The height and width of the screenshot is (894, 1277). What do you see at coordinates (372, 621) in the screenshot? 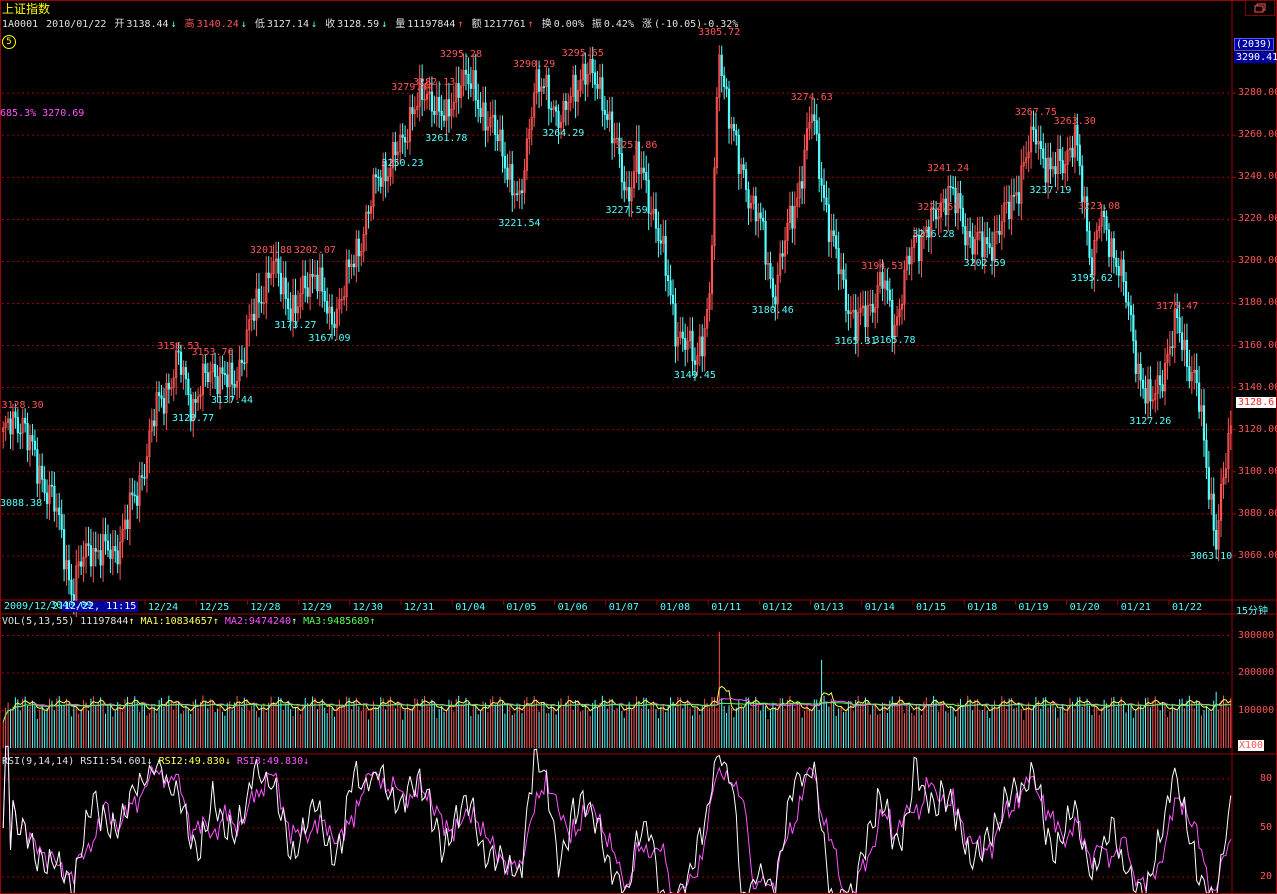
I see `ma3-arrow-icon: ↑` at bounding box center [372, 621].